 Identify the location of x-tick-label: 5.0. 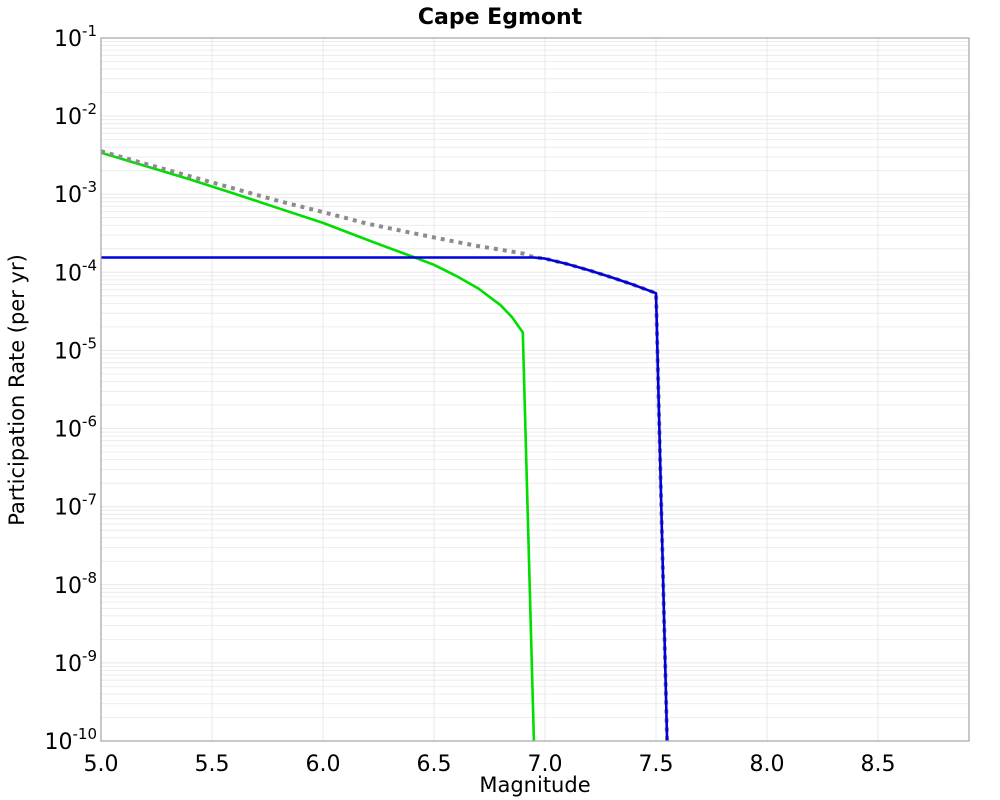
(101, 764).